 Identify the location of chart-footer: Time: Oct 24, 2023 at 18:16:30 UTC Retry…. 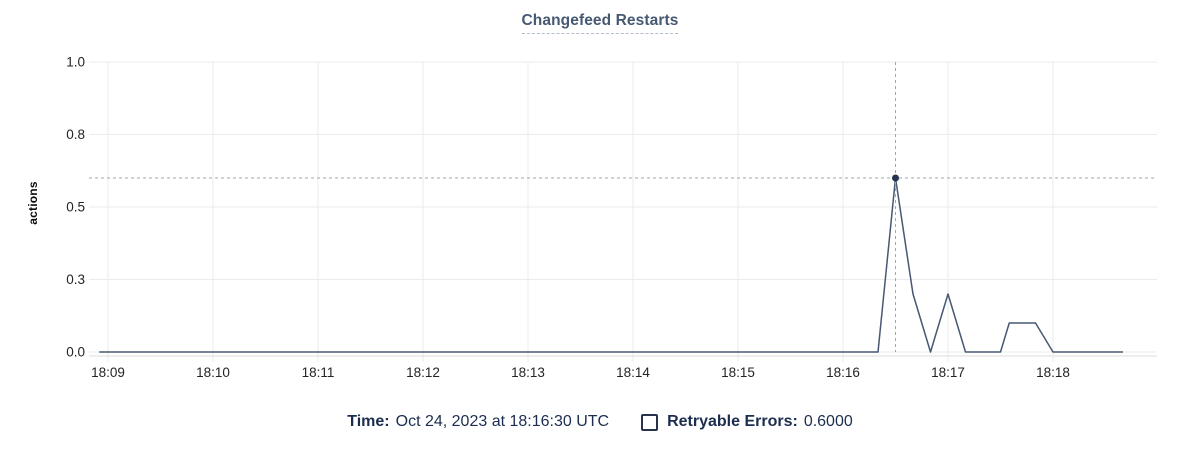
(600, 422).